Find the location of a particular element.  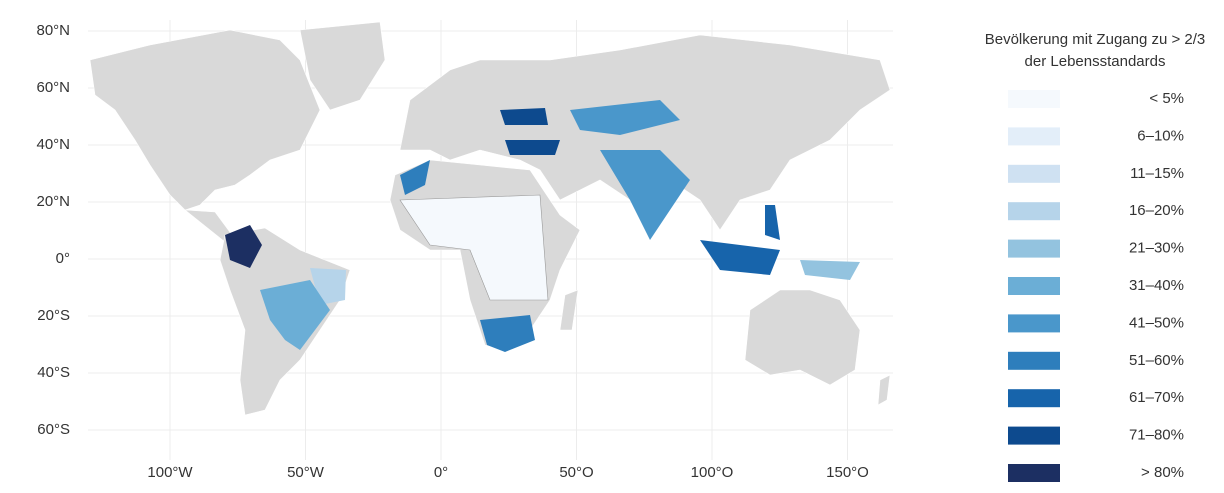

north-america is located at coordinates (205, 120).